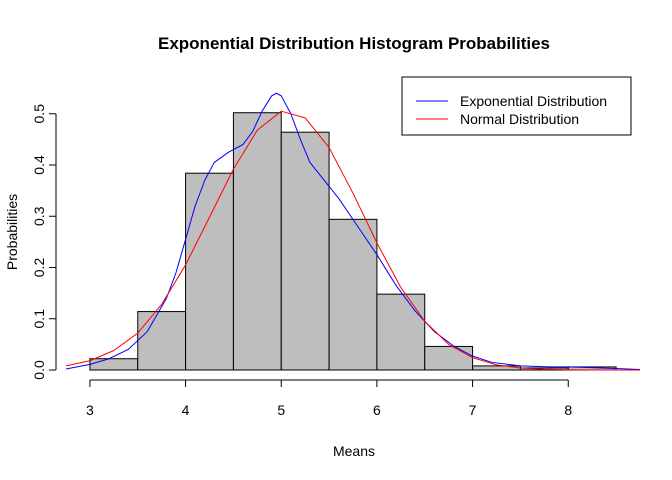 Image resolution: width=672 pixels, height=480 pixels. I want to click on x-tick-label: 8, so click(568, 410).